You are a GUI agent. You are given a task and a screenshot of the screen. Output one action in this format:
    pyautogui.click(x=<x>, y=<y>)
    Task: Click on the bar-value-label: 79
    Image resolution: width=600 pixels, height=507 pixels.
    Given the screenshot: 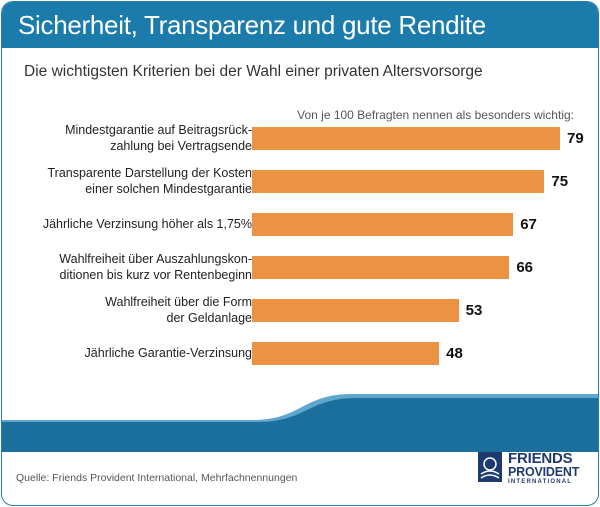 What is the action you would take?
    pyautogui.click(x=575, y=138)
    